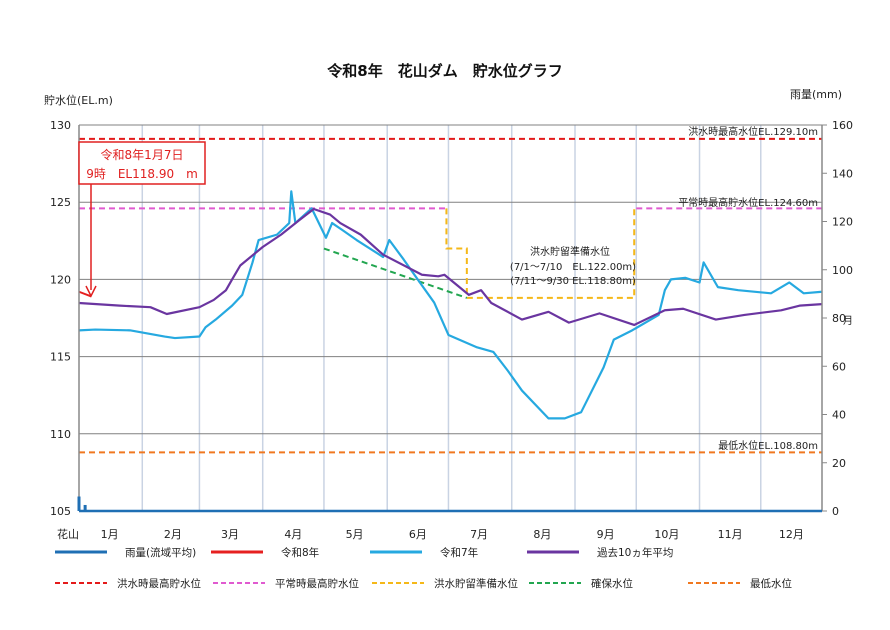  Describe the element at coordinates (293, 534) in the screenshot. I see `x-tick-month: 4月` at that location.